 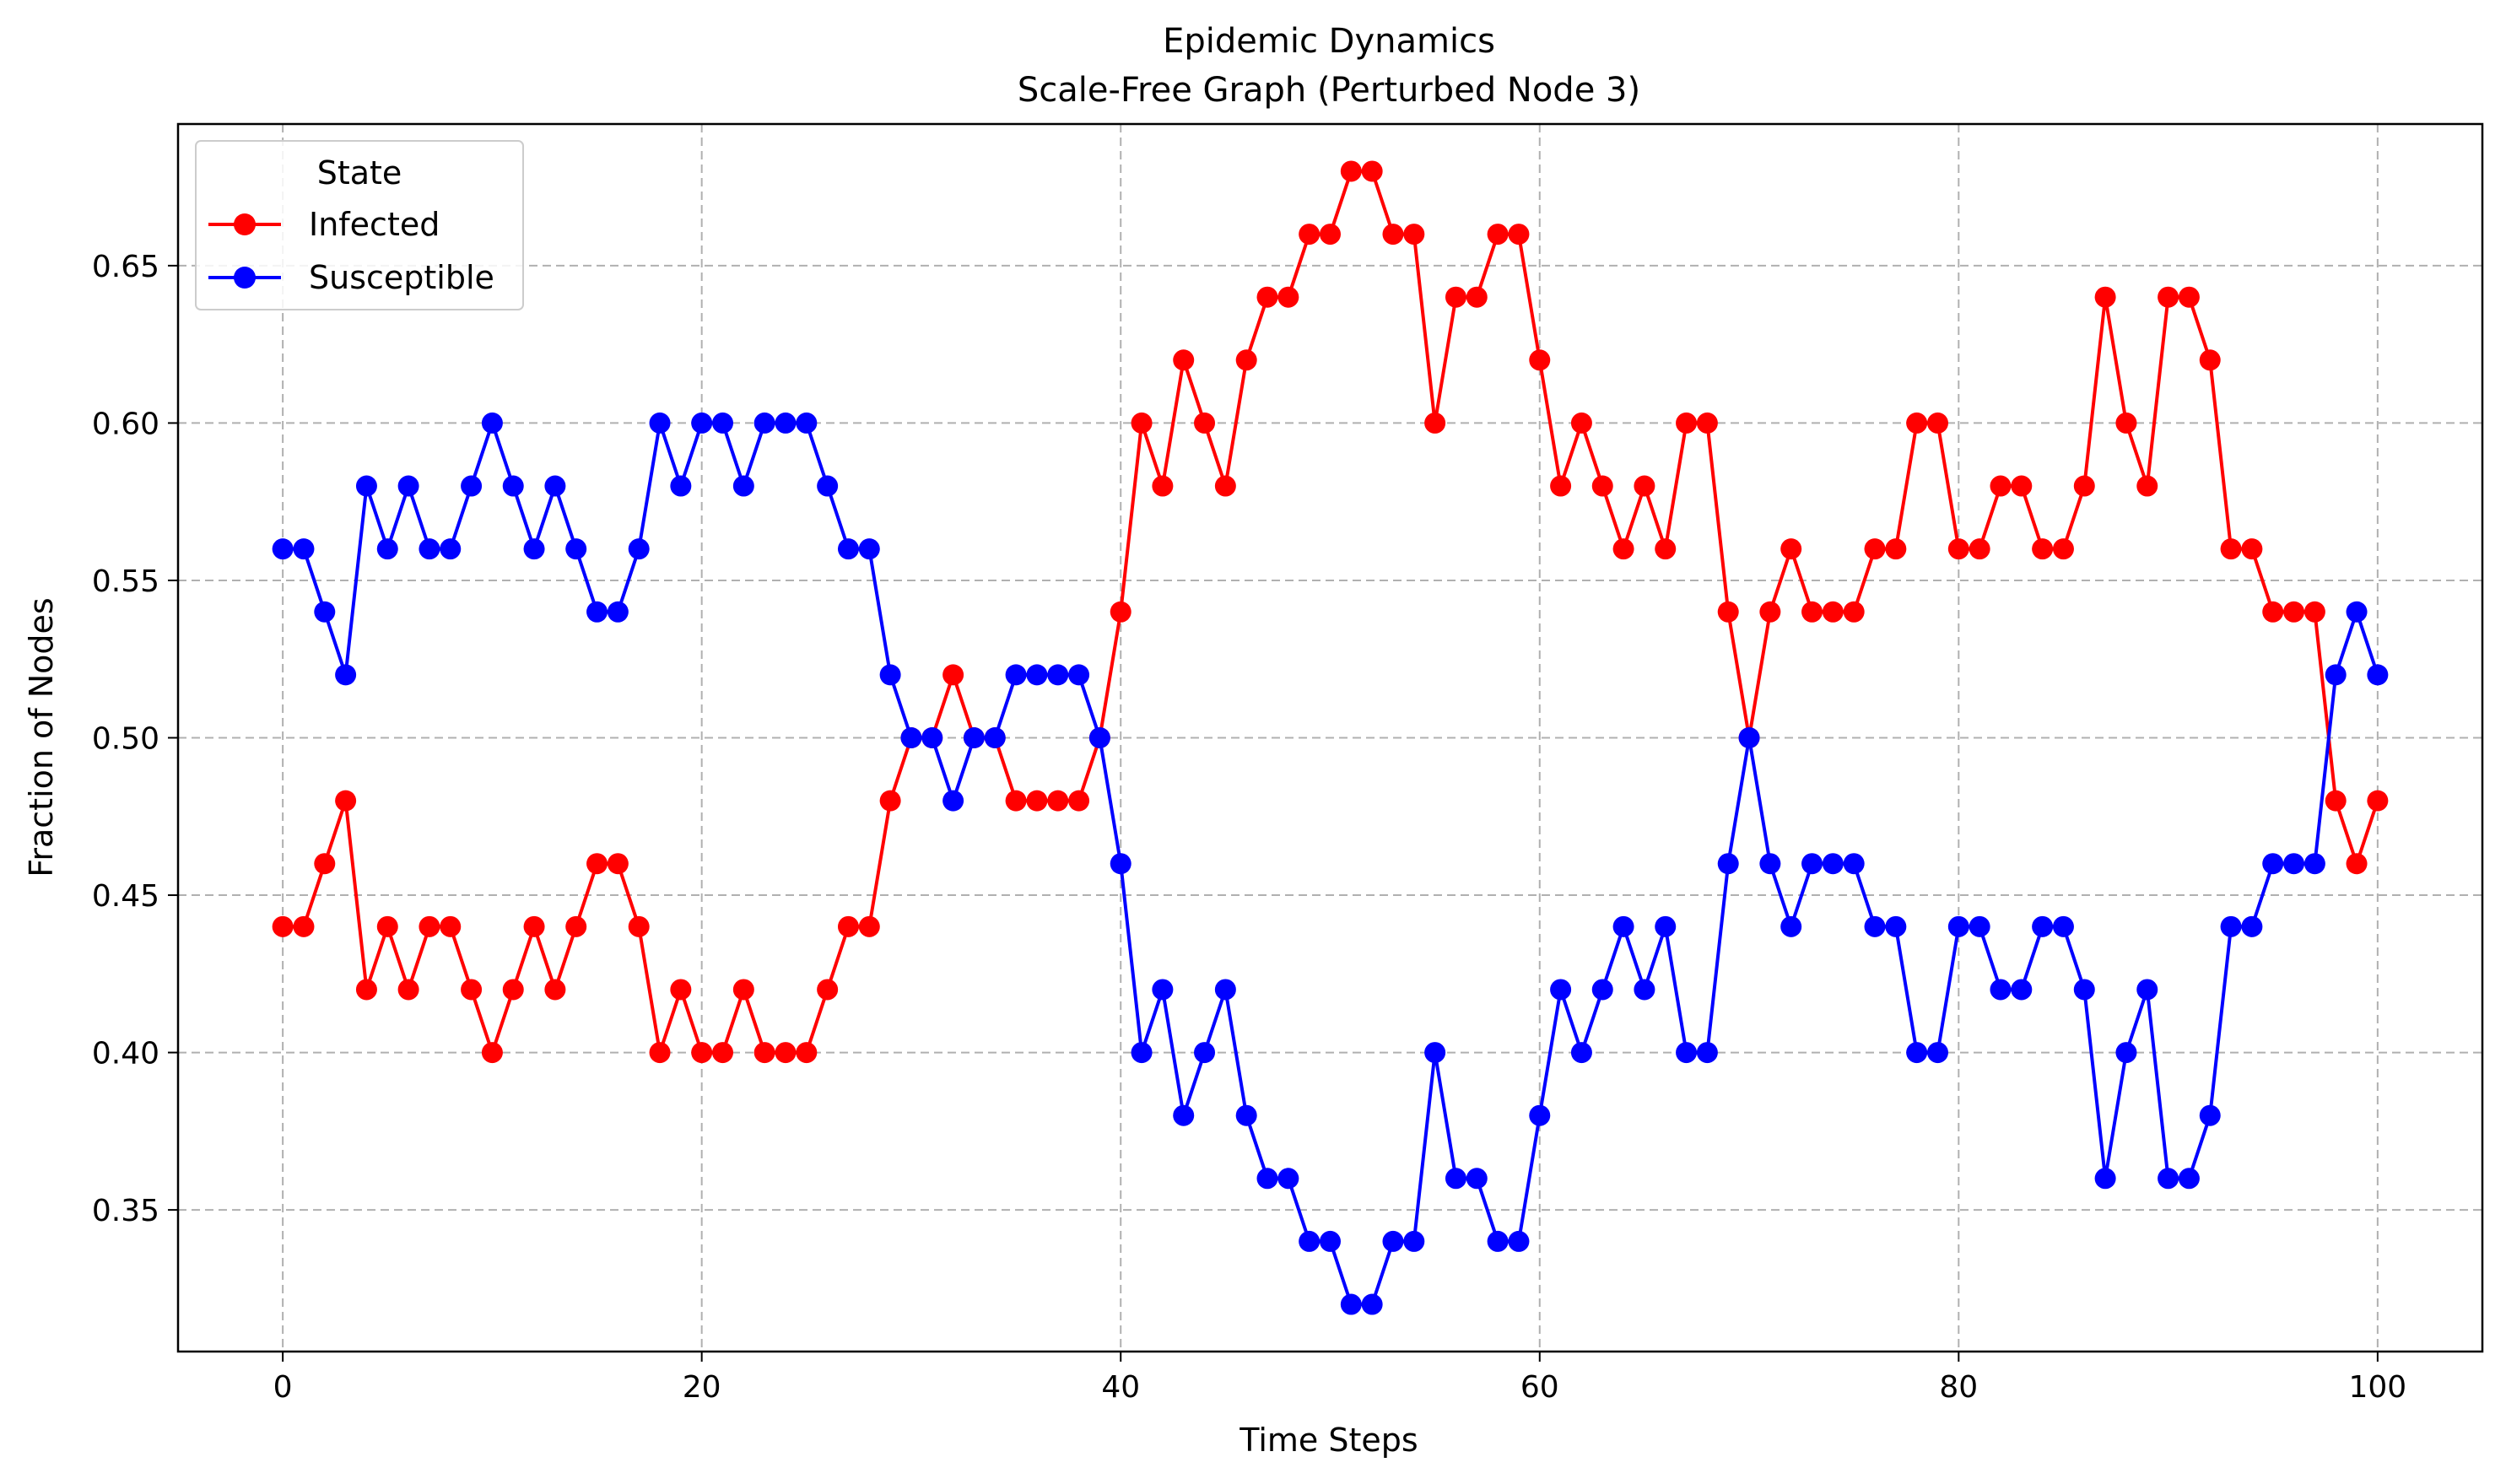 What do you see at coordinates (360, 173) in the screenshot?
I see `legend-title: State` at bounding box center [360, 173].